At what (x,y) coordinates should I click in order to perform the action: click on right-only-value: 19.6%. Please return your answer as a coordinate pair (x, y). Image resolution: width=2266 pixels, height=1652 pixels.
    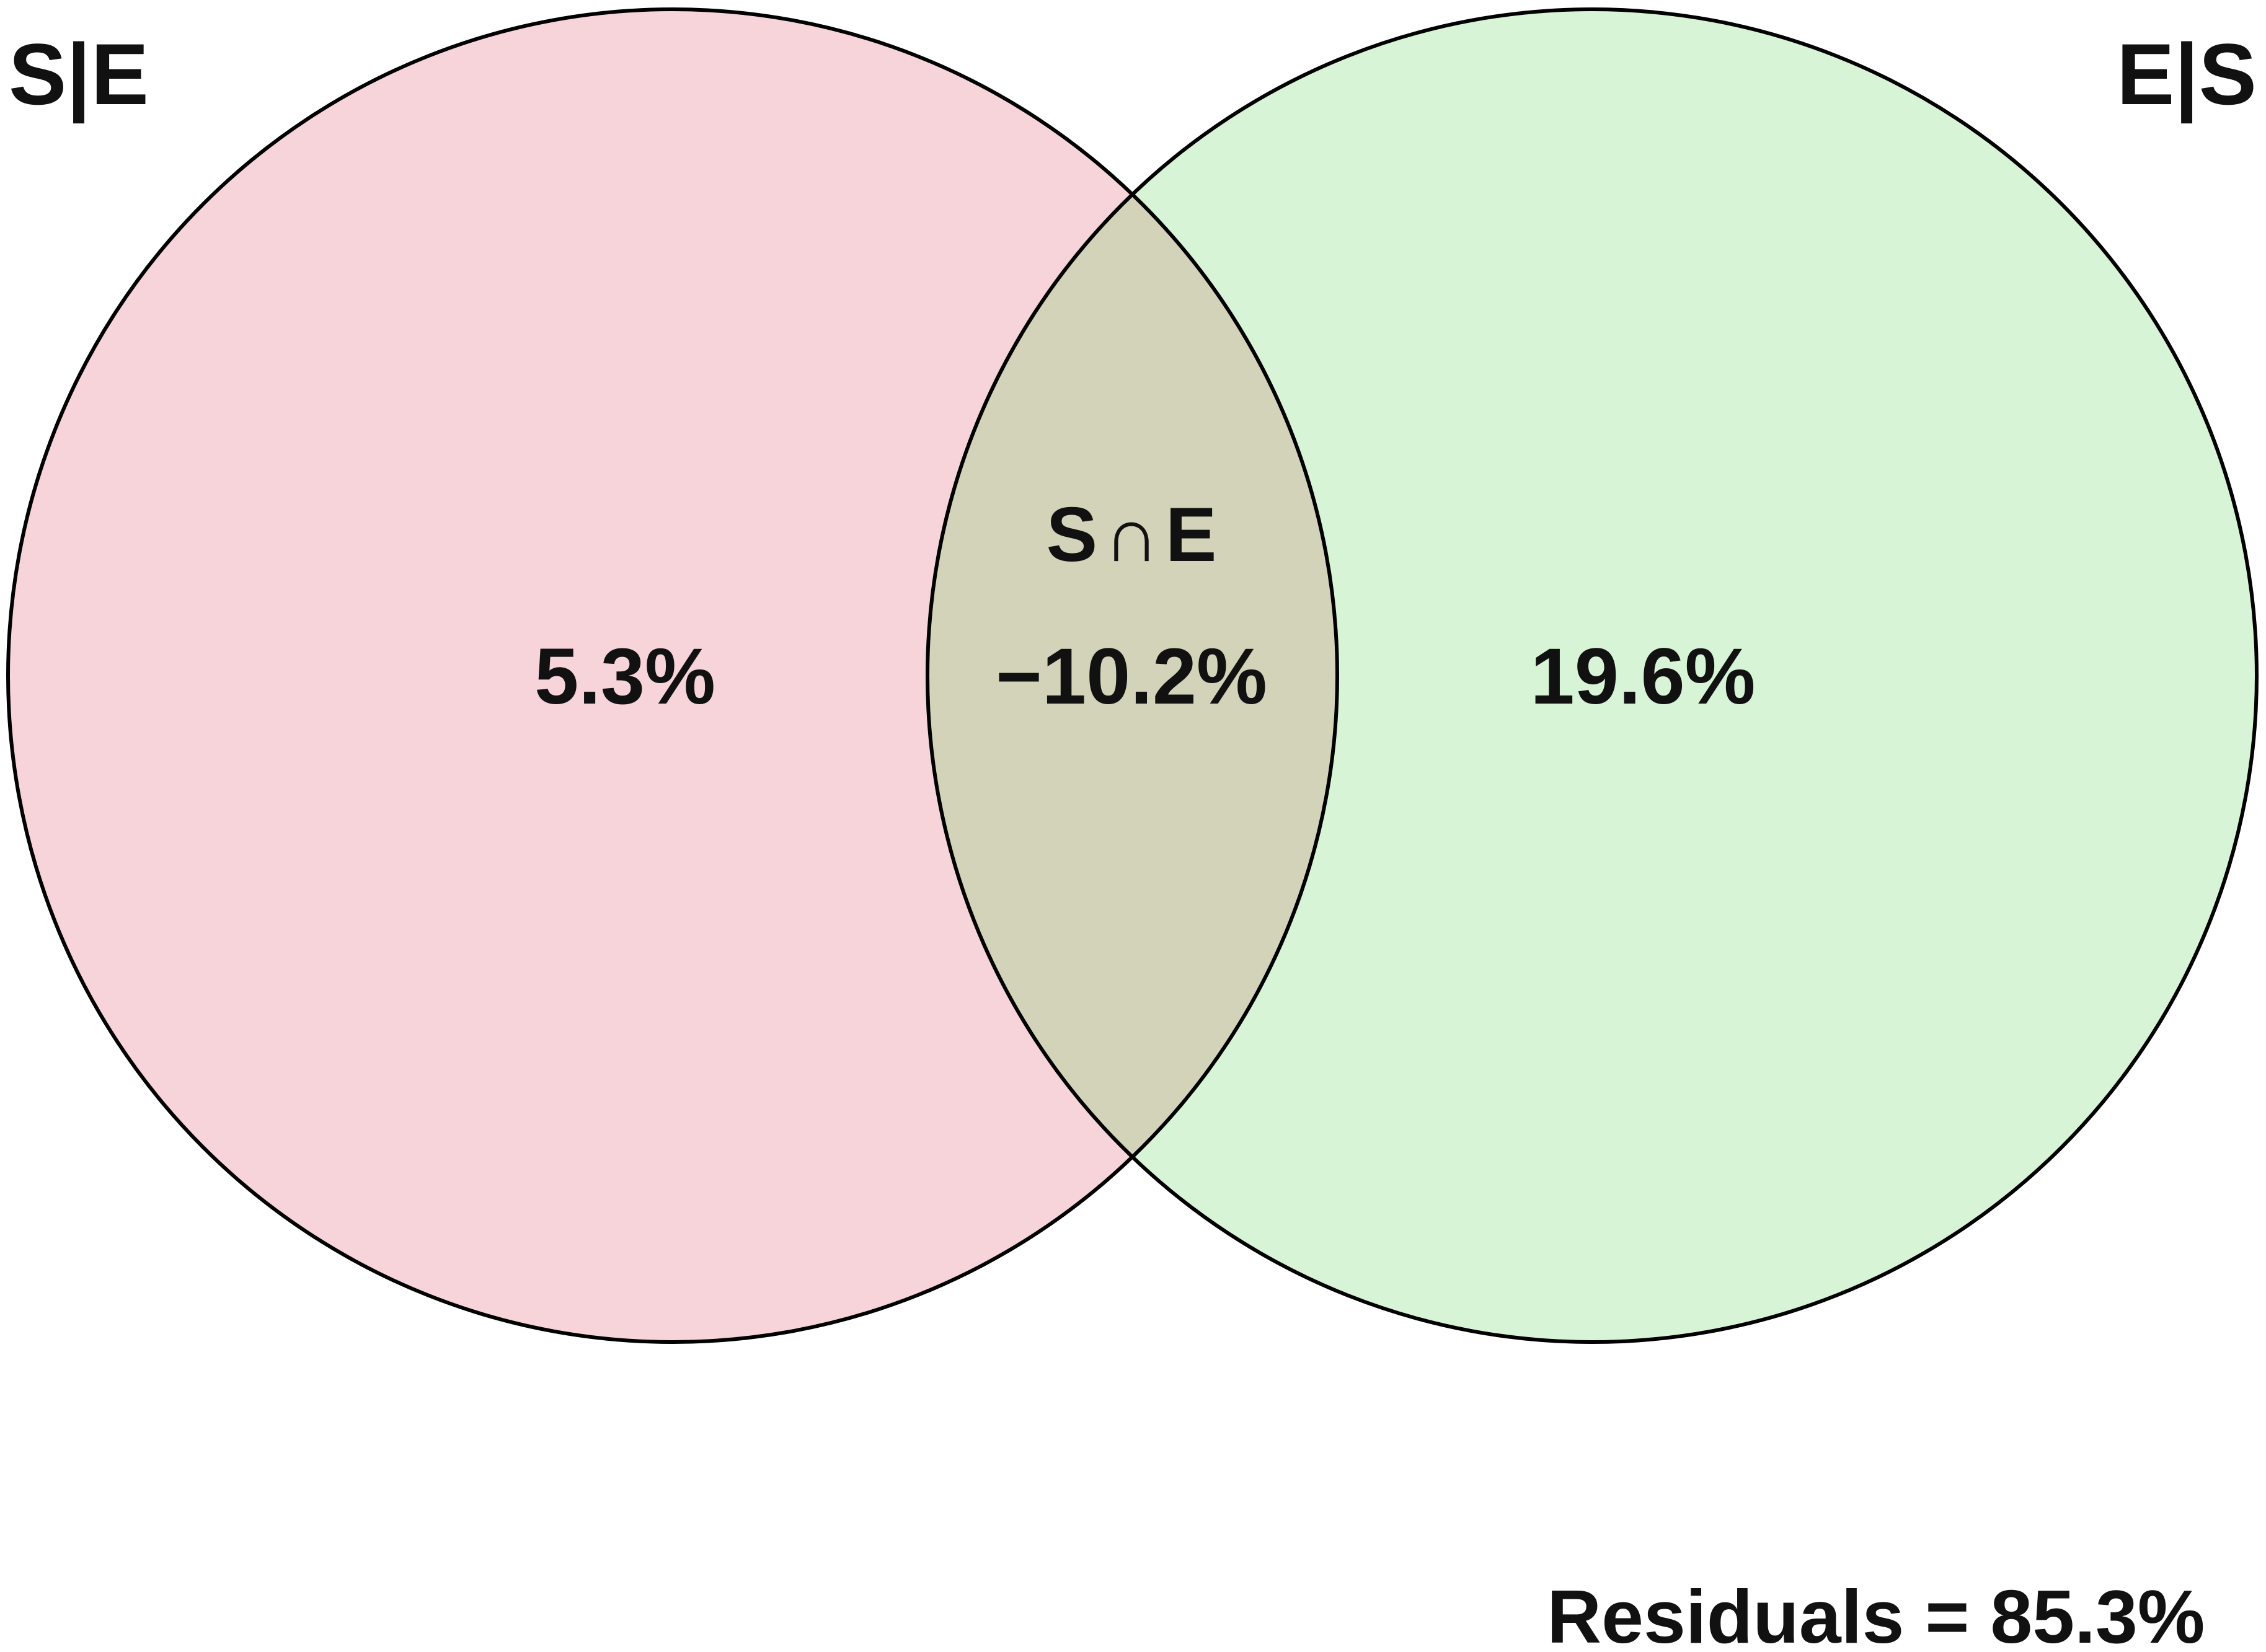
    Looking at the image, I should click on (1643, 676).